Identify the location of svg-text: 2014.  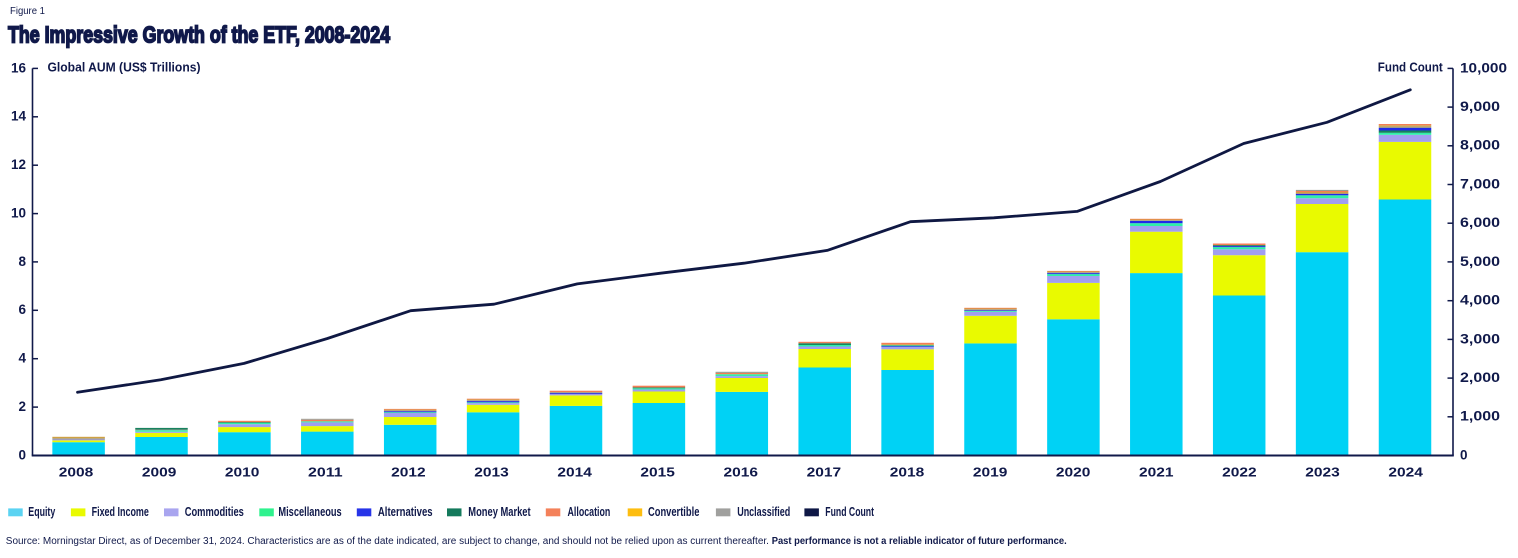
(574, 472).